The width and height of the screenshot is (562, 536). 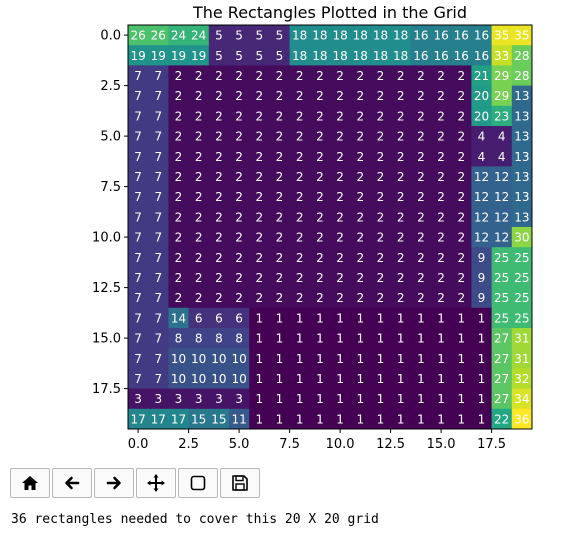 I want to click on cell-value-label: 20, so click(x=481, y=116).